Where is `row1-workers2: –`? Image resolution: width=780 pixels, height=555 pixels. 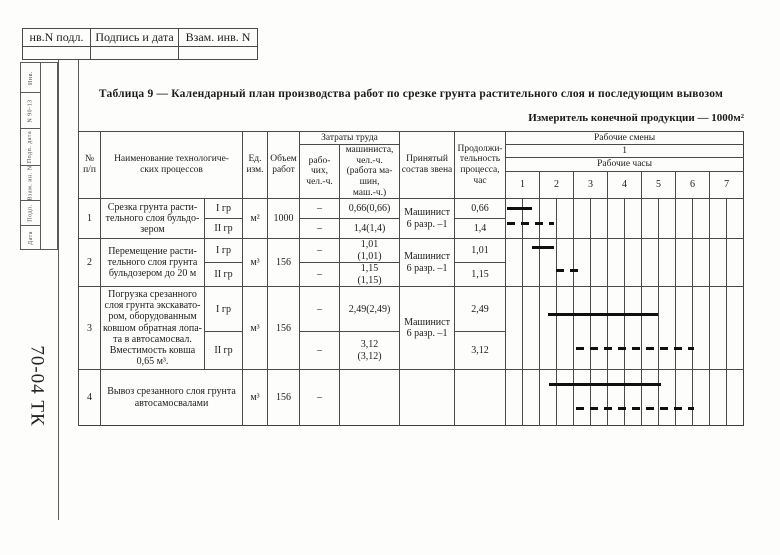 row1-workers2: – is located at coordinates (319, 228).